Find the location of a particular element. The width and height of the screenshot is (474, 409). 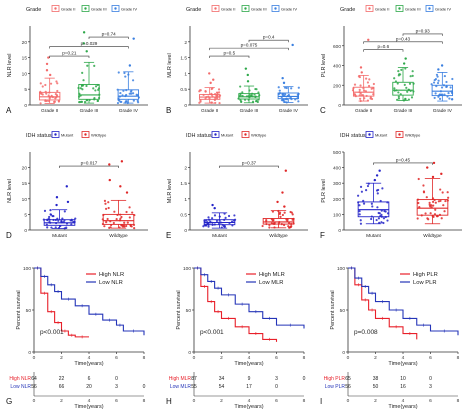

legend-entry: Mutant is located at coordinates (381, 134).